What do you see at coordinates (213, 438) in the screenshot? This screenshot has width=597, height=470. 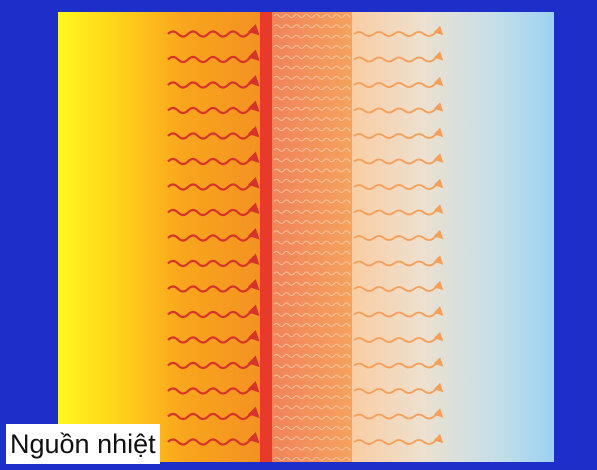 I see `incoming-ray-17-icon` at bounding box center [213, 438].